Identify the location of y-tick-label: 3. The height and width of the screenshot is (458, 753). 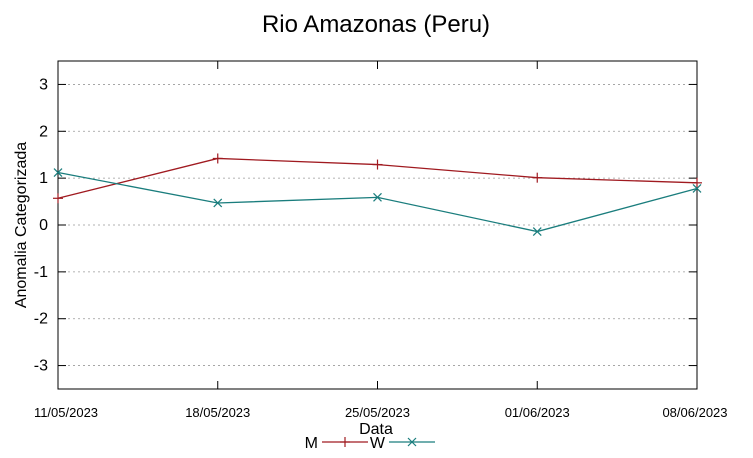
(43, 84).